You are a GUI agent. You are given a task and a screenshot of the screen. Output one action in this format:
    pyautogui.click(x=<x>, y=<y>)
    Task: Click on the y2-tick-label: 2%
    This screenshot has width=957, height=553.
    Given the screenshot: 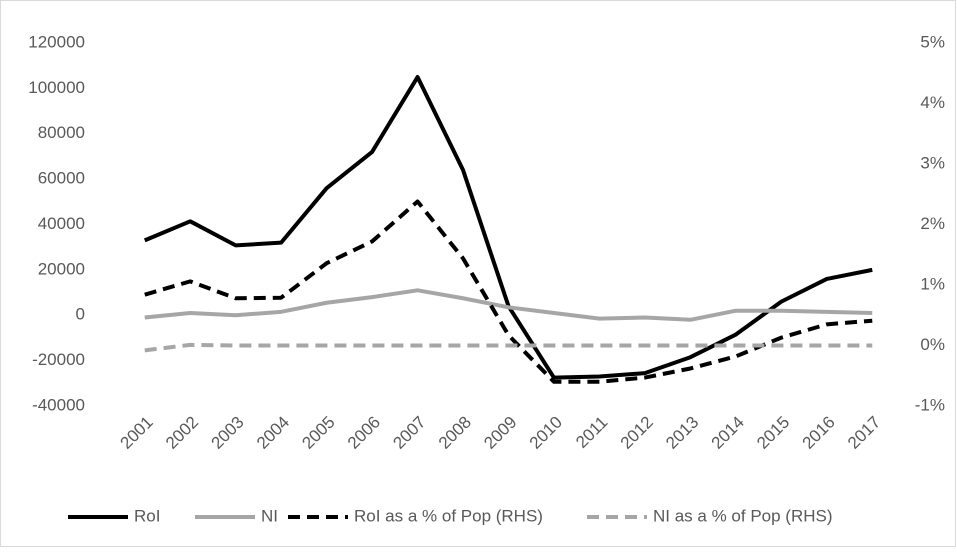 What is the action you would take?
    pyautogui.click(x=932, y=223)
    